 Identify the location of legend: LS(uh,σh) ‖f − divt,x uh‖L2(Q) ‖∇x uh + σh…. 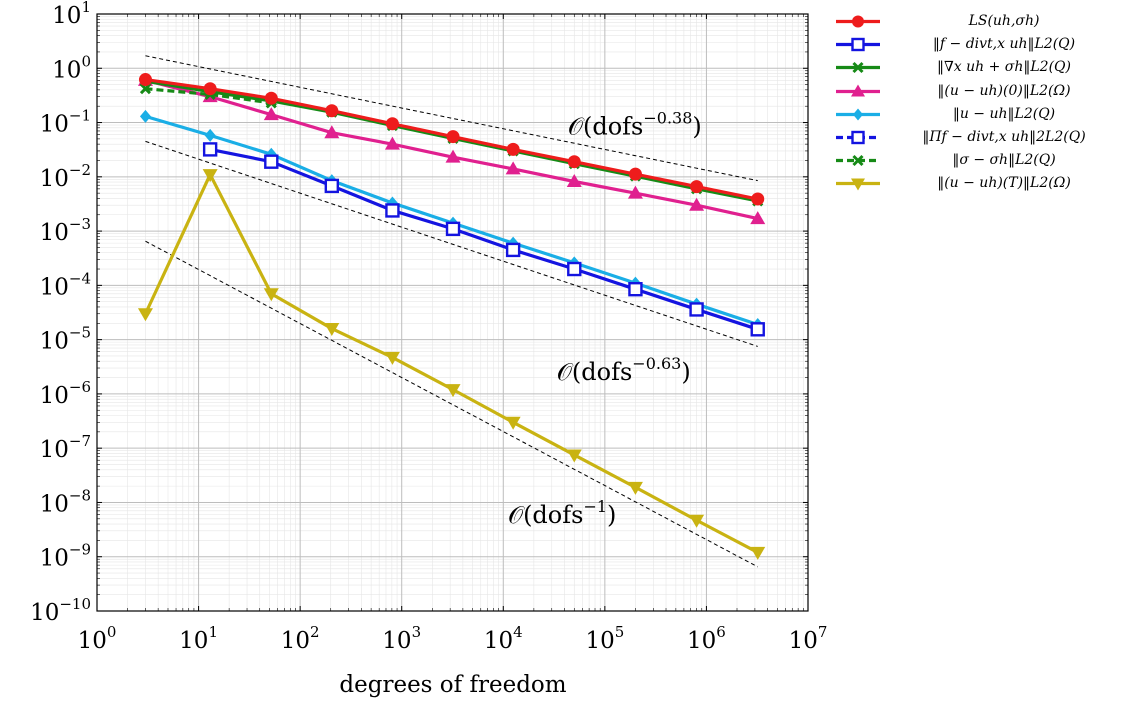
(973, 103).